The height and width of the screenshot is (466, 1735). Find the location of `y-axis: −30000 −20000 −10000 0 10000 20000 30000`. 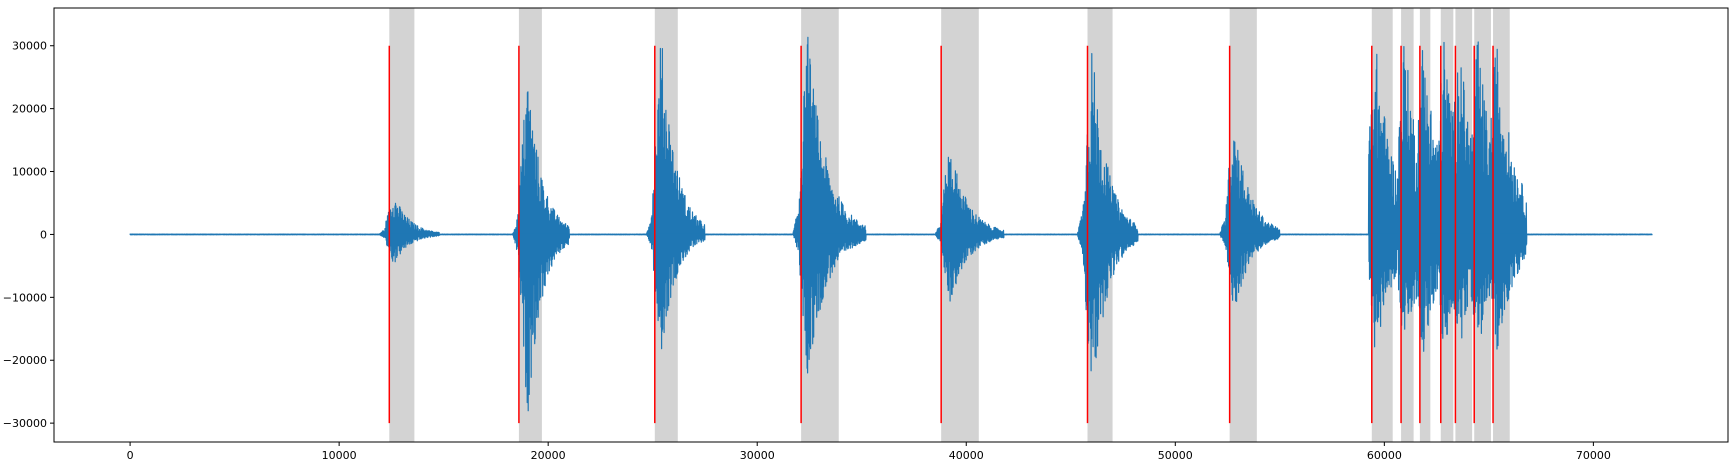

y-axis: −30000 −20000 −10000 0 10000 20000 30000 is located at coordinates (28, 235).